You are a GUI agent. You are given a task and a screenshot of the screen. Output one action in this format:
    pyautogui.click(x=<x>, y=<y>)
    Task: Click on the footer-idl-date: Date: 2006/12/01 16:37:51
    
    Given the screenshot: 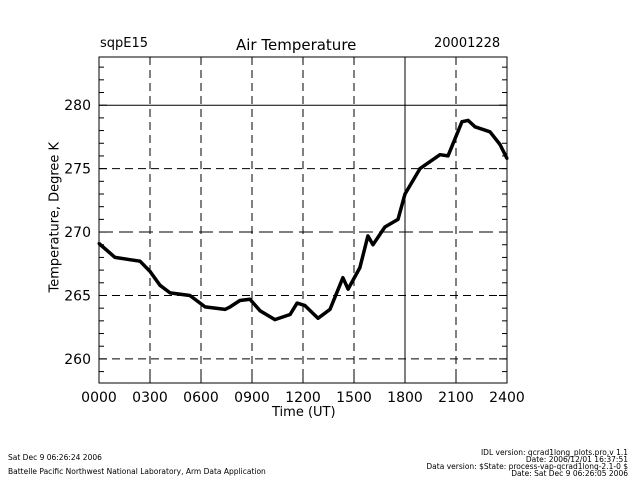 What is the action you would take?
    pyautogui.click(x=576, y=459)
    